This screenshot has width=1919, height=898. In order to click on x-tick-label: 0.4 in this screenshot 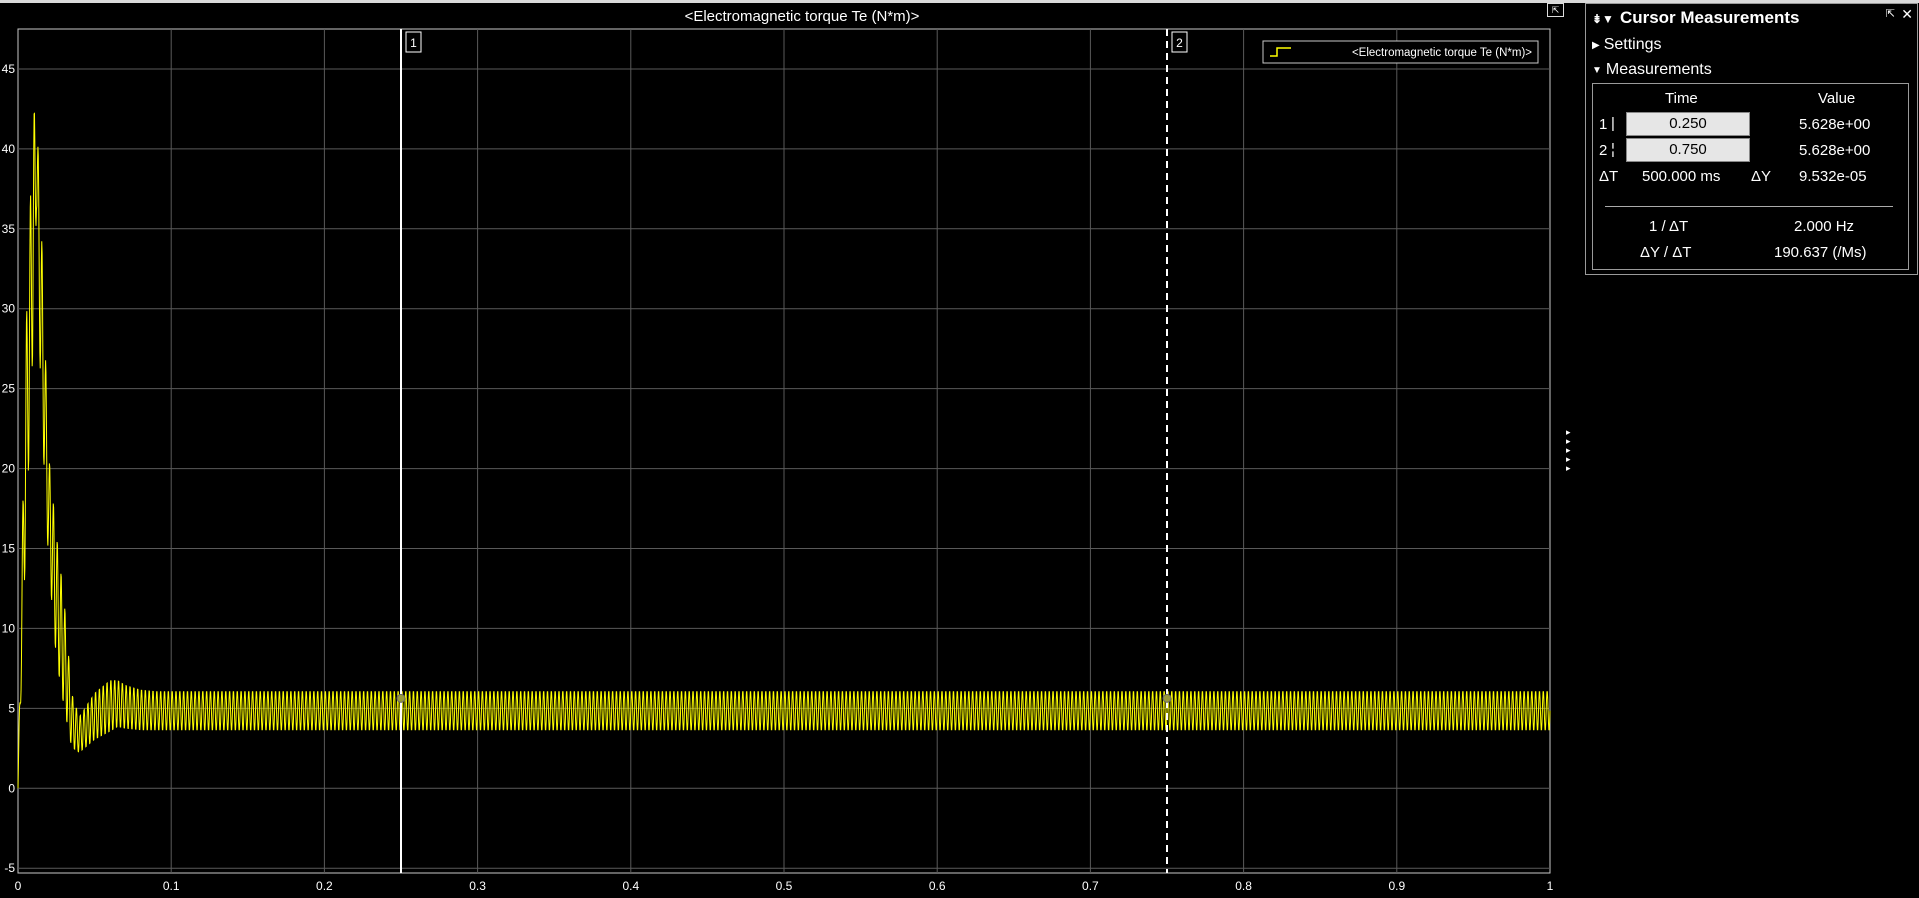, I will do `click(630, 886)`.